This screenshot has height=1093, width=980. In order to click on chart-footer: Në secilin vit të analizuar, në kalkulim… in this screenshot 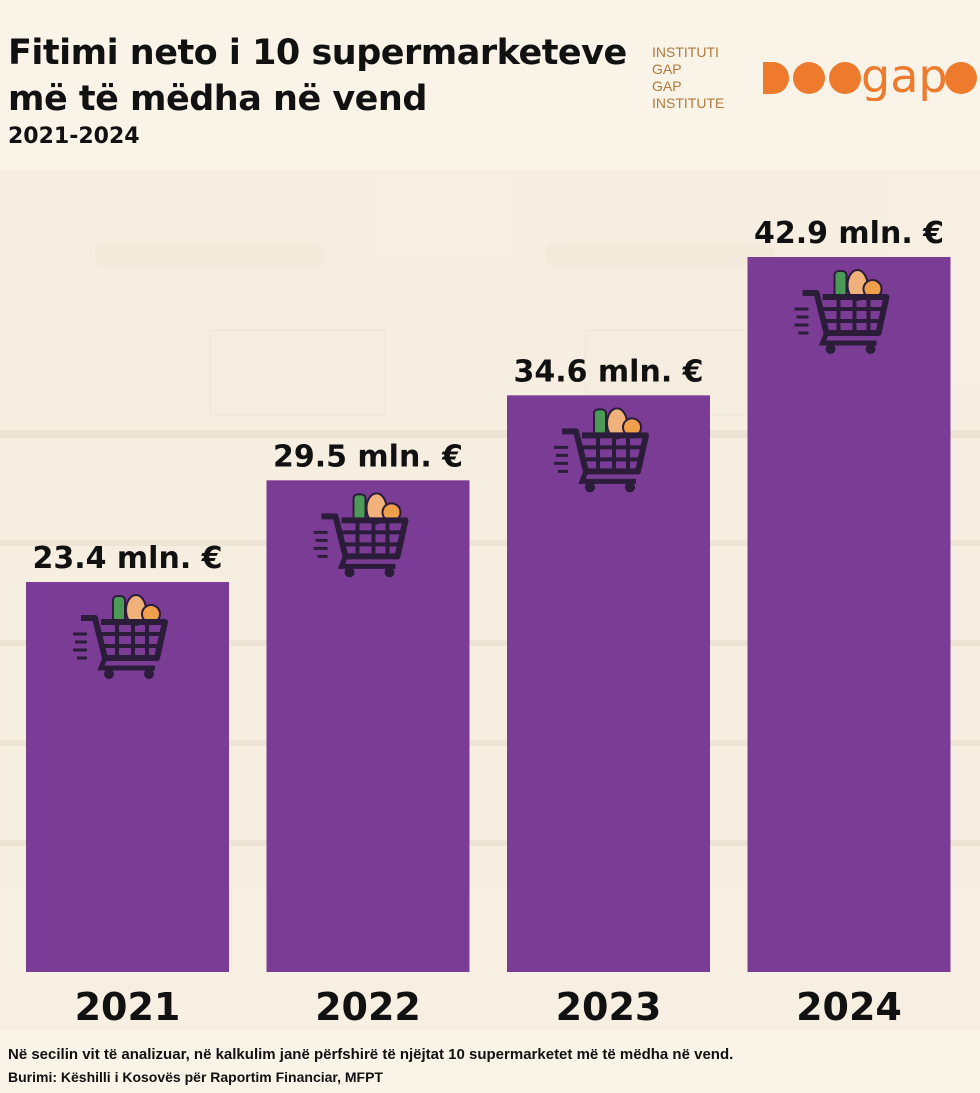, I will do `click(370, 1065)`.